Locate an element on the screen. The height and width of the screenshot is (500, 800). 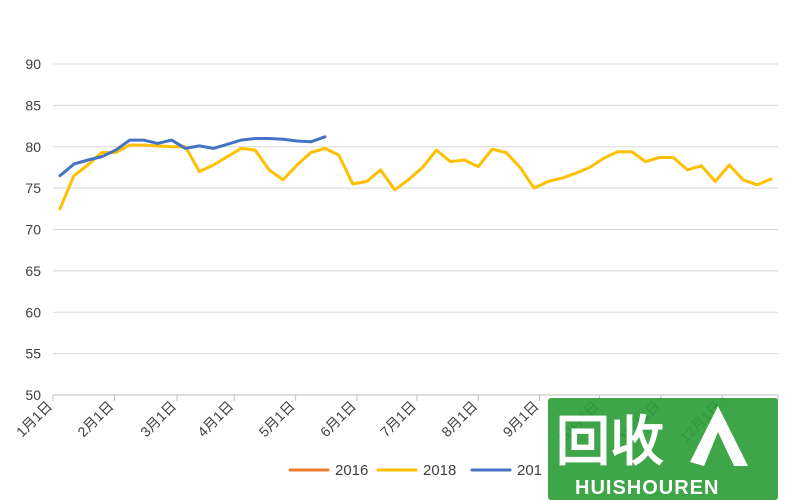
y-tick-label: 90 is located at coordinates (33, 64).